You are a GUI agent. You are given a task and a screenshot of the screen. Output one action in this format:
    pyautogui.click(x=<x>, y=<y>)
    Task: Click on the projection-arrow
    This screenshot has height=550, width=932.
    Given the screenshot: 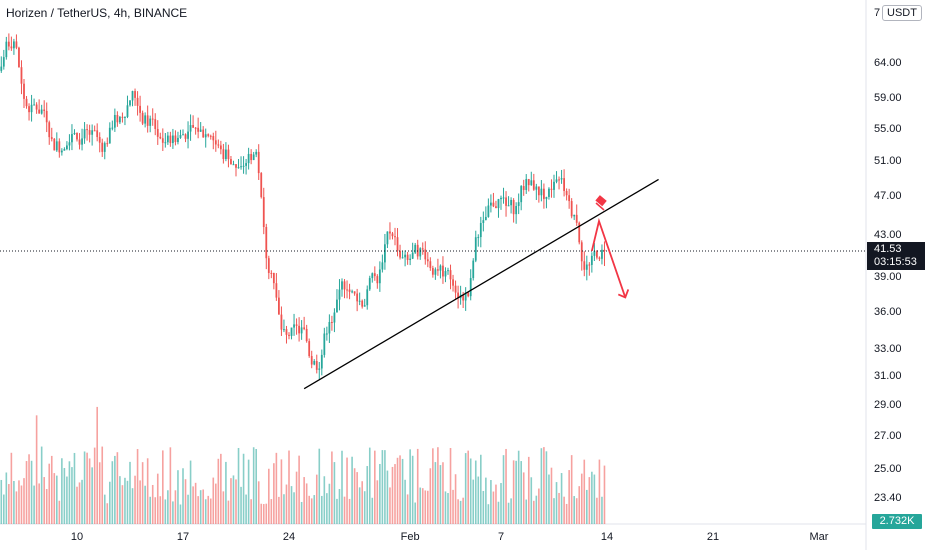 What is the action you would take?
    pyautogui.click(x=608, y=257)
    